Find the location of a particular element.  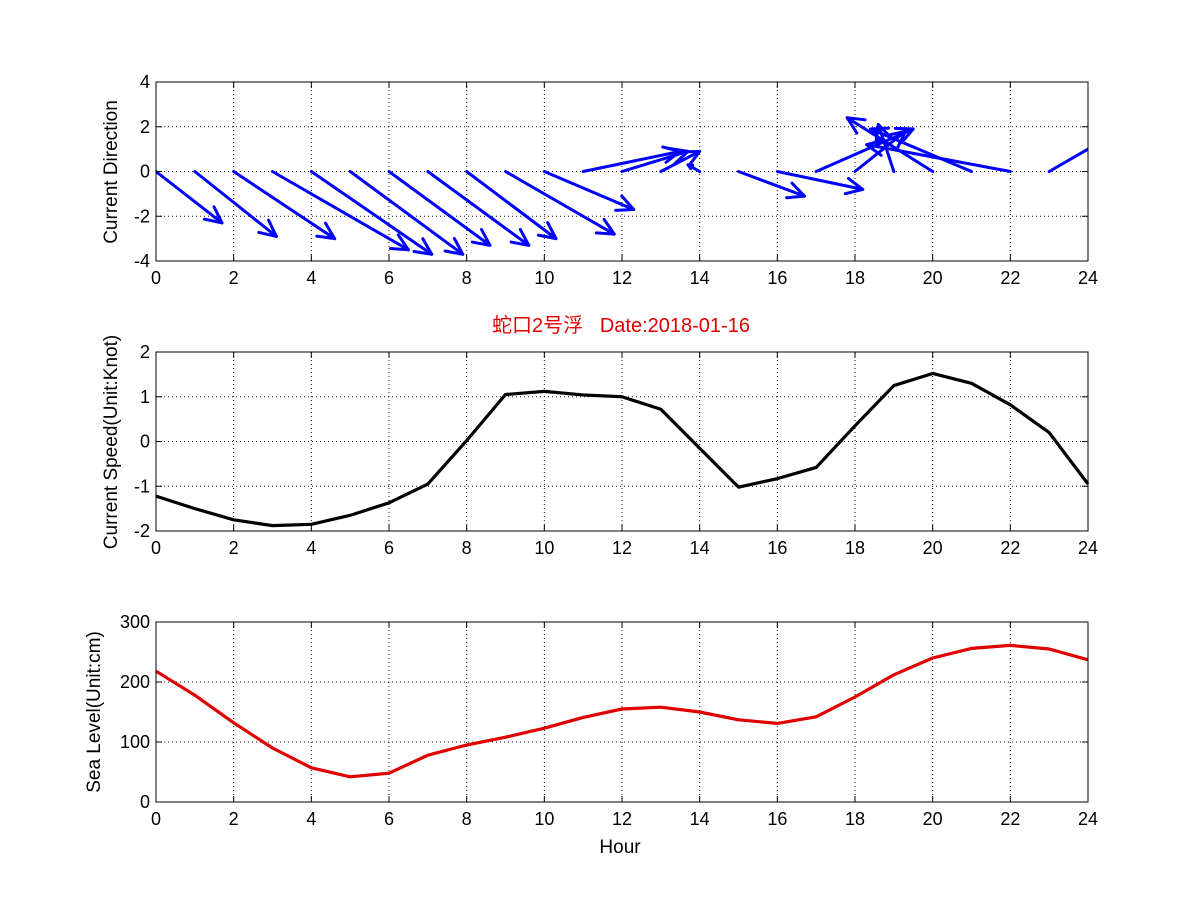

speed-y-axis-label: Current Speed(Unit:Knot) is located at coordinates (111, 442).